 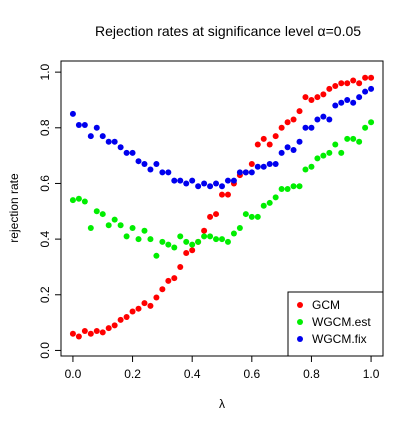 I want to click on x-axis-label: λ, so click(x=222, y=404).